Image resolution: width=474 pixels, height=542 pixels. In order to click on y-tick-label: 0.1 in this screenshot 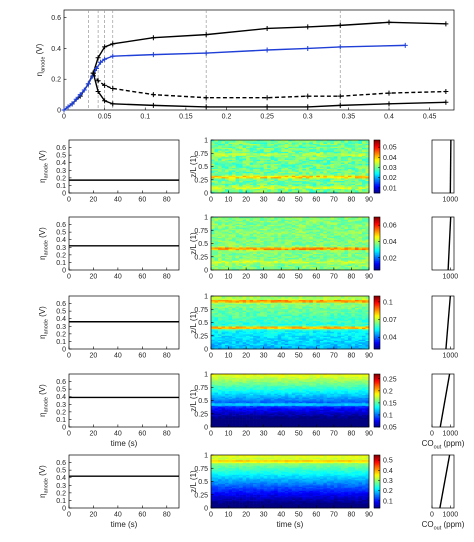, I will do `click(61, 342)`.